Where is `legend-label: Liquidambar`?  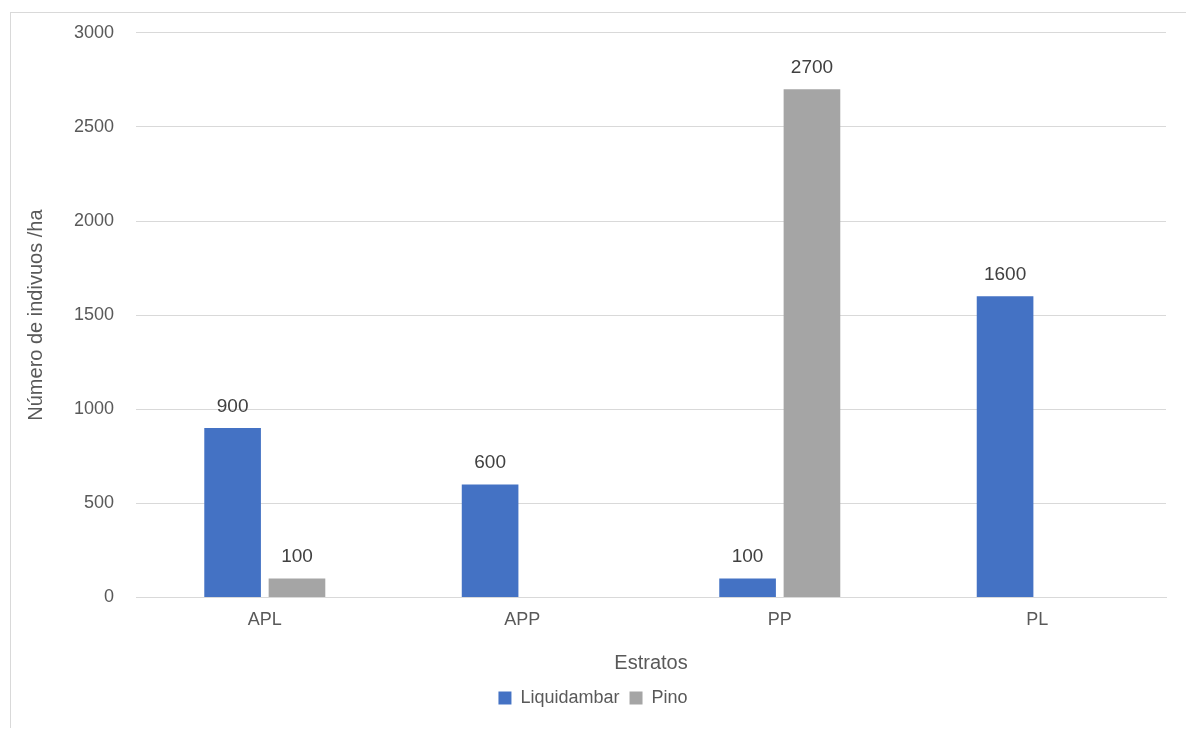 legend-label: Liquidambar is located at coordinates (570, 696).